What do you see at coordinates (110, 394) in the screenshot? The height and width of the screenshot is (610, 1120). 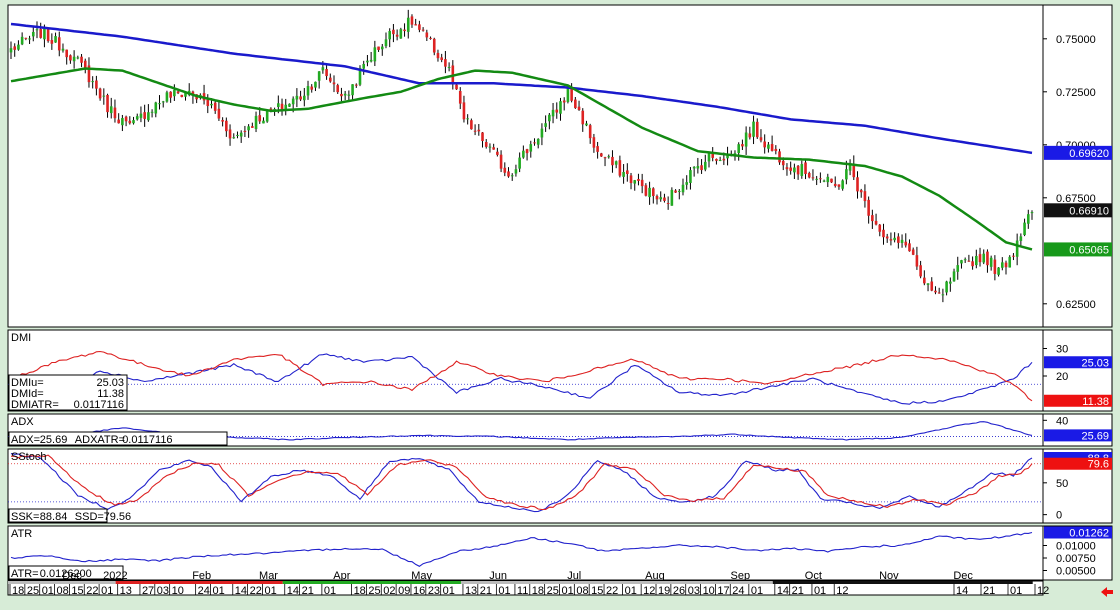 I see `legend-value: 11.38` at bounding box center [110, 394].